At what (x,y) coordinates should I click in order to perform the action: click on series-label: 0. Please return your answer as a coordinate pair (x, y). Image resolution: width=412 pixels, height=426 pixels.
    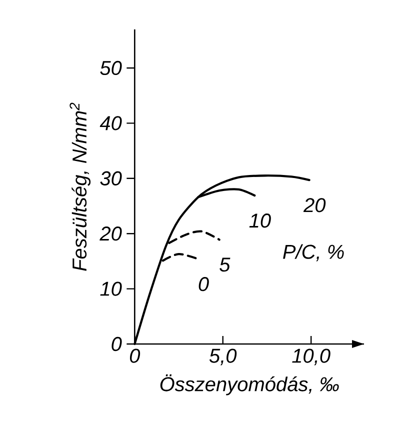
    Looking at the image, I should click on (203, 284).